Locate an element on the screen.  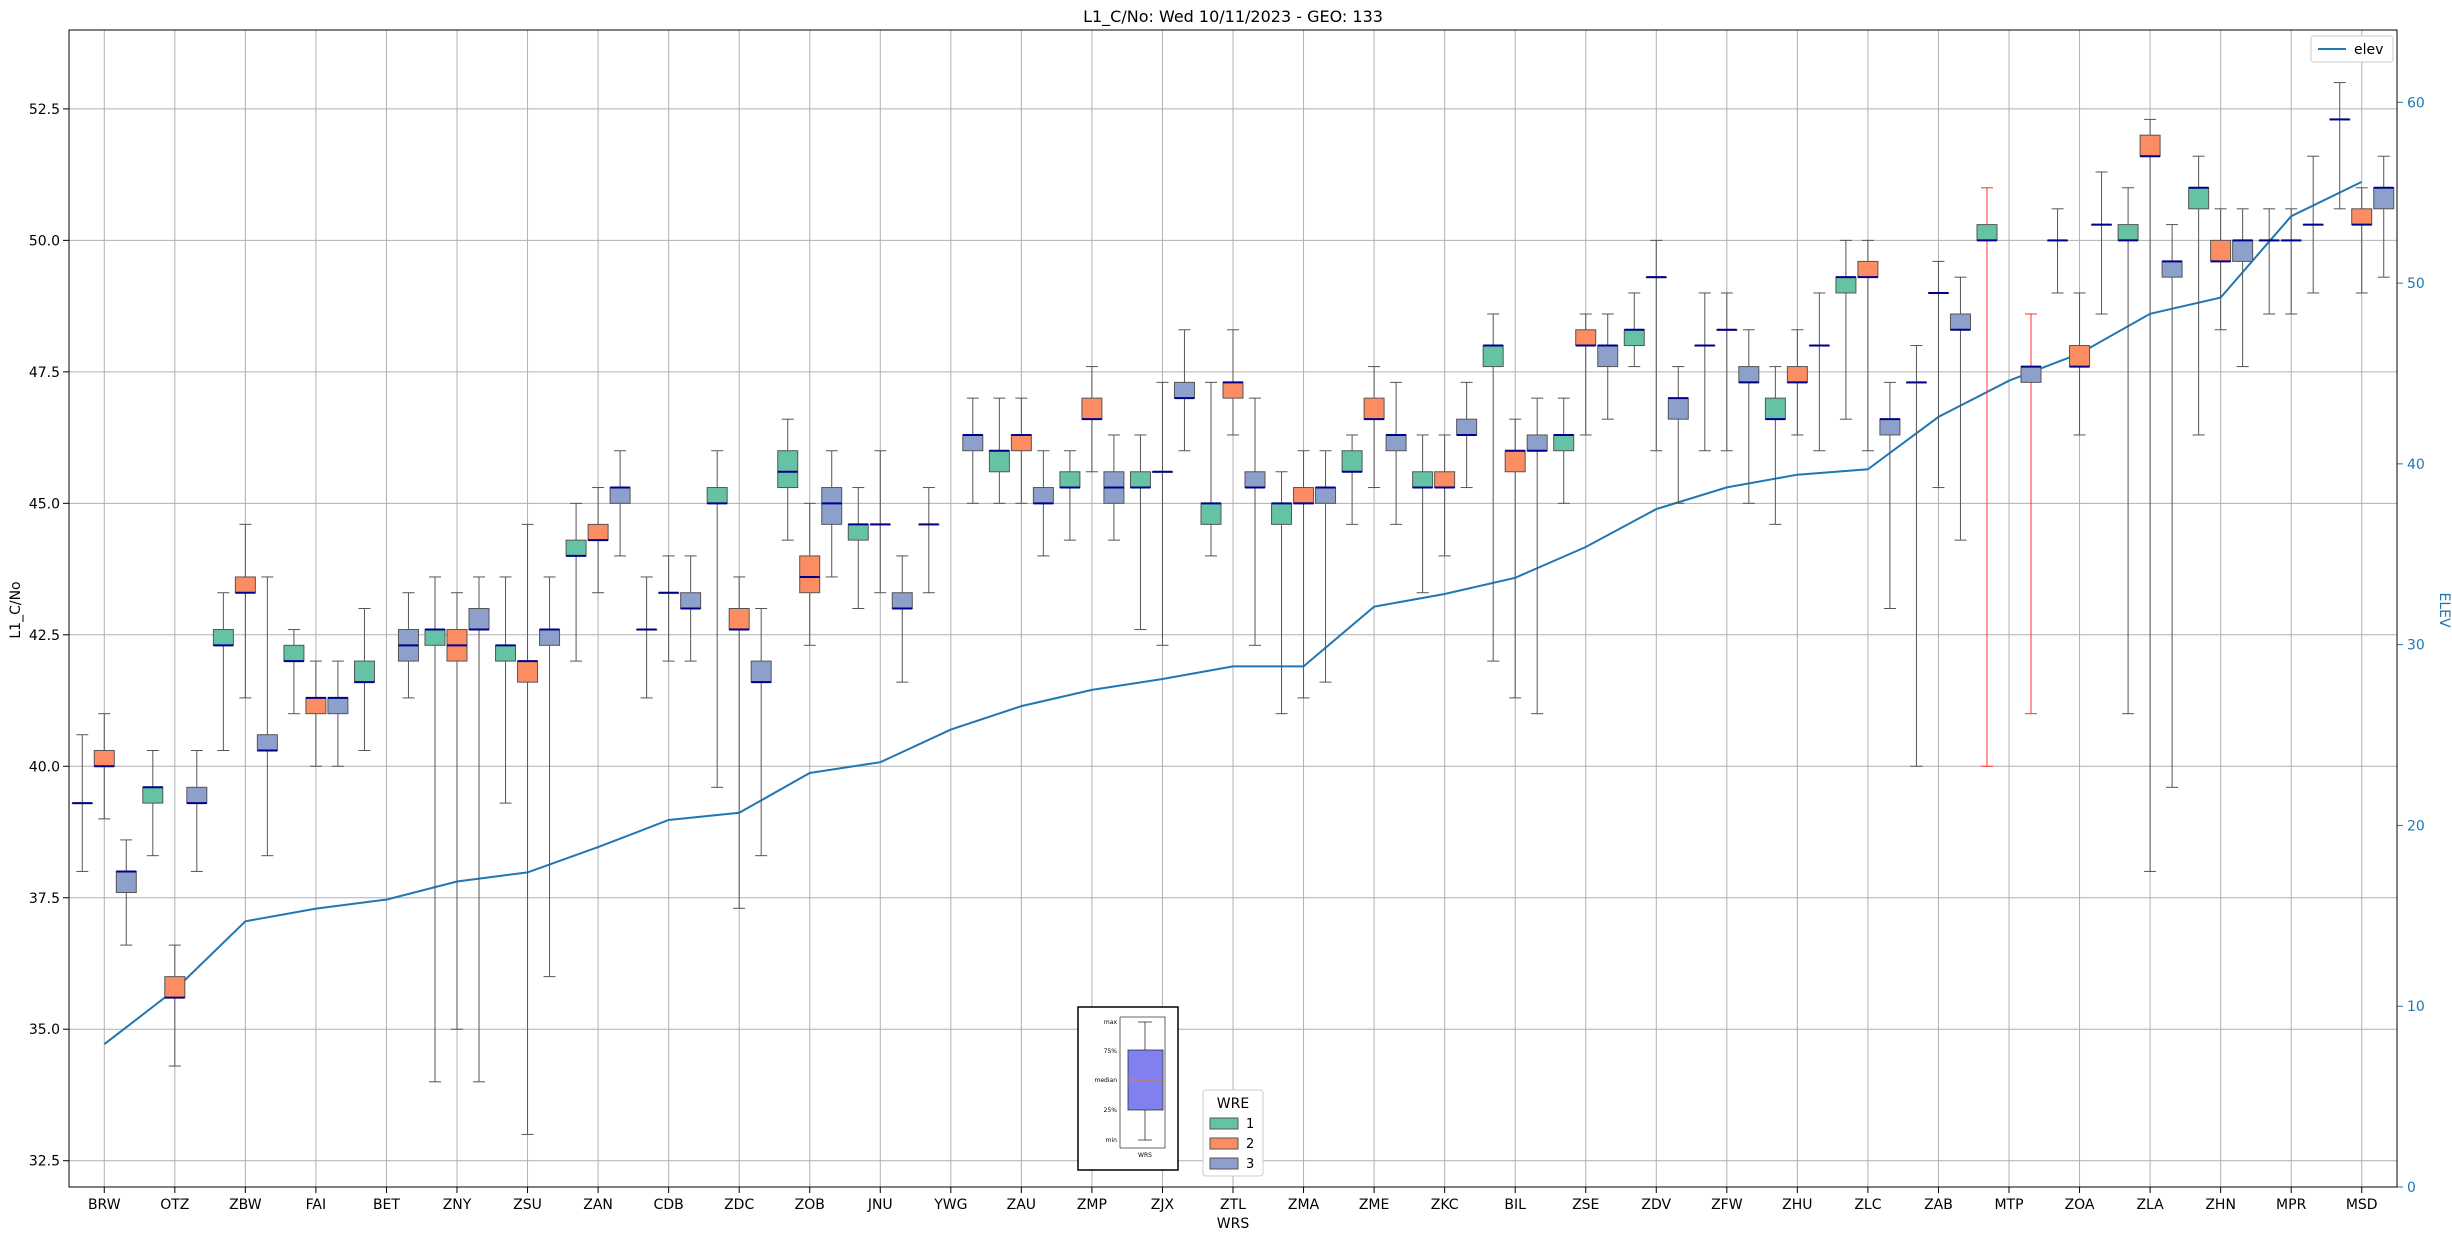
x-tick-label: OTZ is located at coordinates (174, 1205).